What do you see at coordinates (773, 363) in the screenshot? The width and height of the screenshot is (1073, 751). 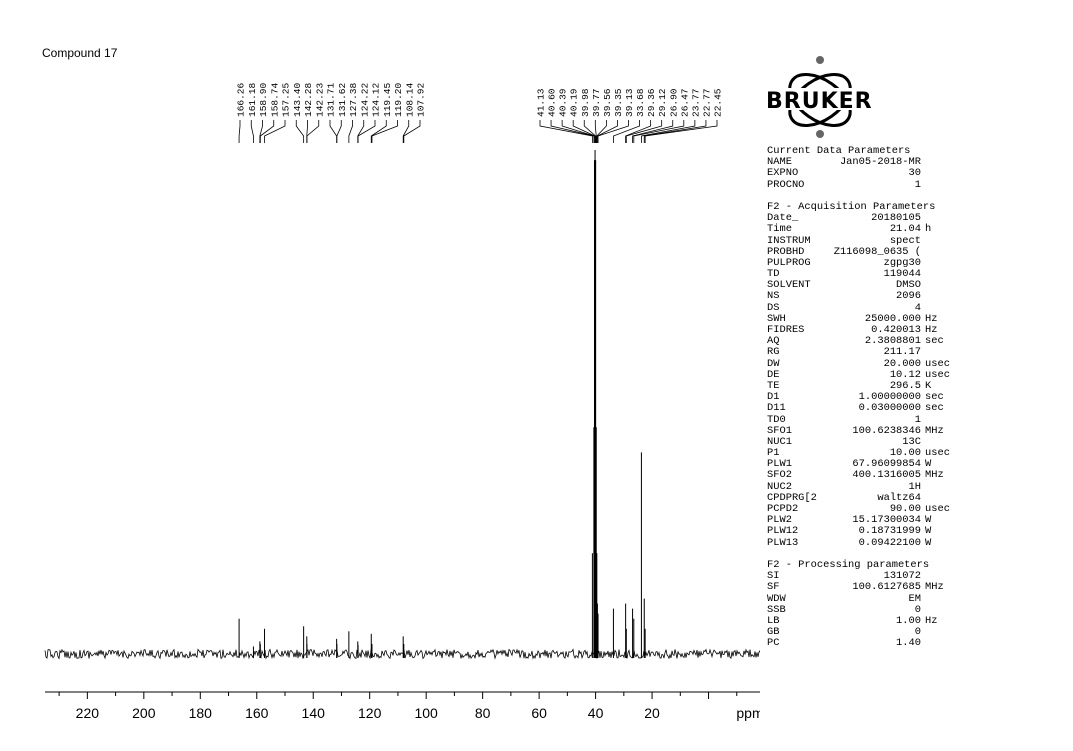 I see `param-key: DW` at bounding box center [773, 363].